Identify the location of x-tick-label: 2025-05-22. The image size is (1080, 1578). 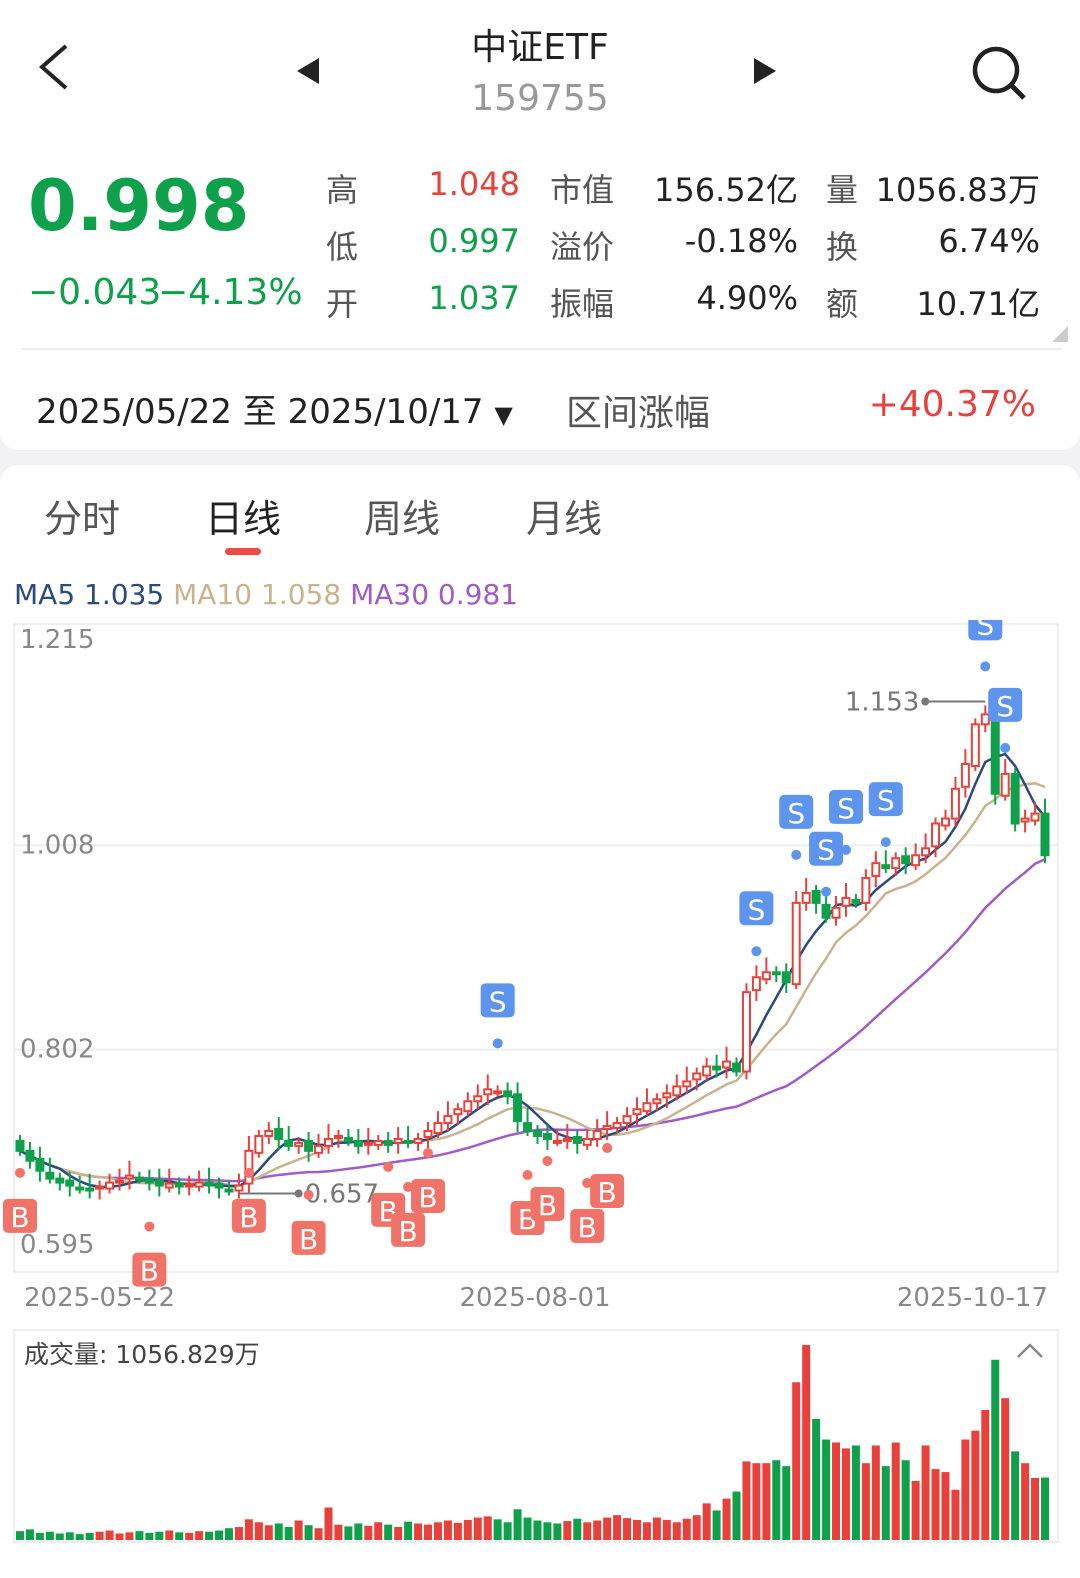
(99, 1298).